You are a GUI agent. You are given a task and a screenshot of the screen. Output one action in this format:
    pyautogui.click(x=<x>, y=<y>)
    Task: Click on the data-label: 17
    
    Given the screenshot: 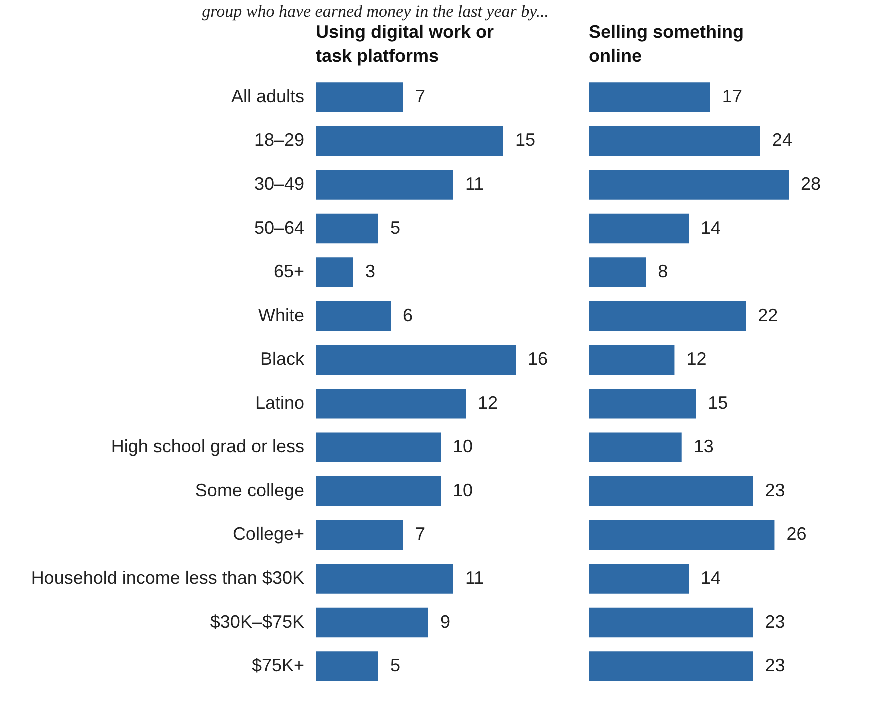 What is the action you would take?
    pyautogui.click(x=732, y=96)
    